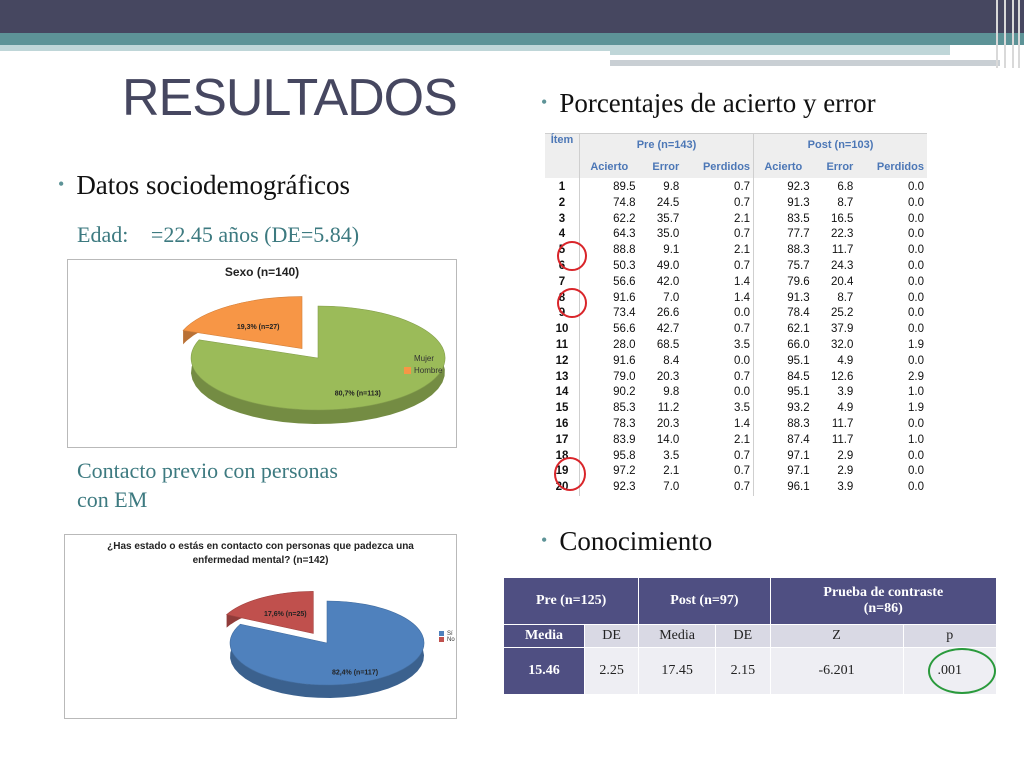  Describe the element at coordinates (842, 313) in the screenshot. I see `item-value: 25.2` at that location.